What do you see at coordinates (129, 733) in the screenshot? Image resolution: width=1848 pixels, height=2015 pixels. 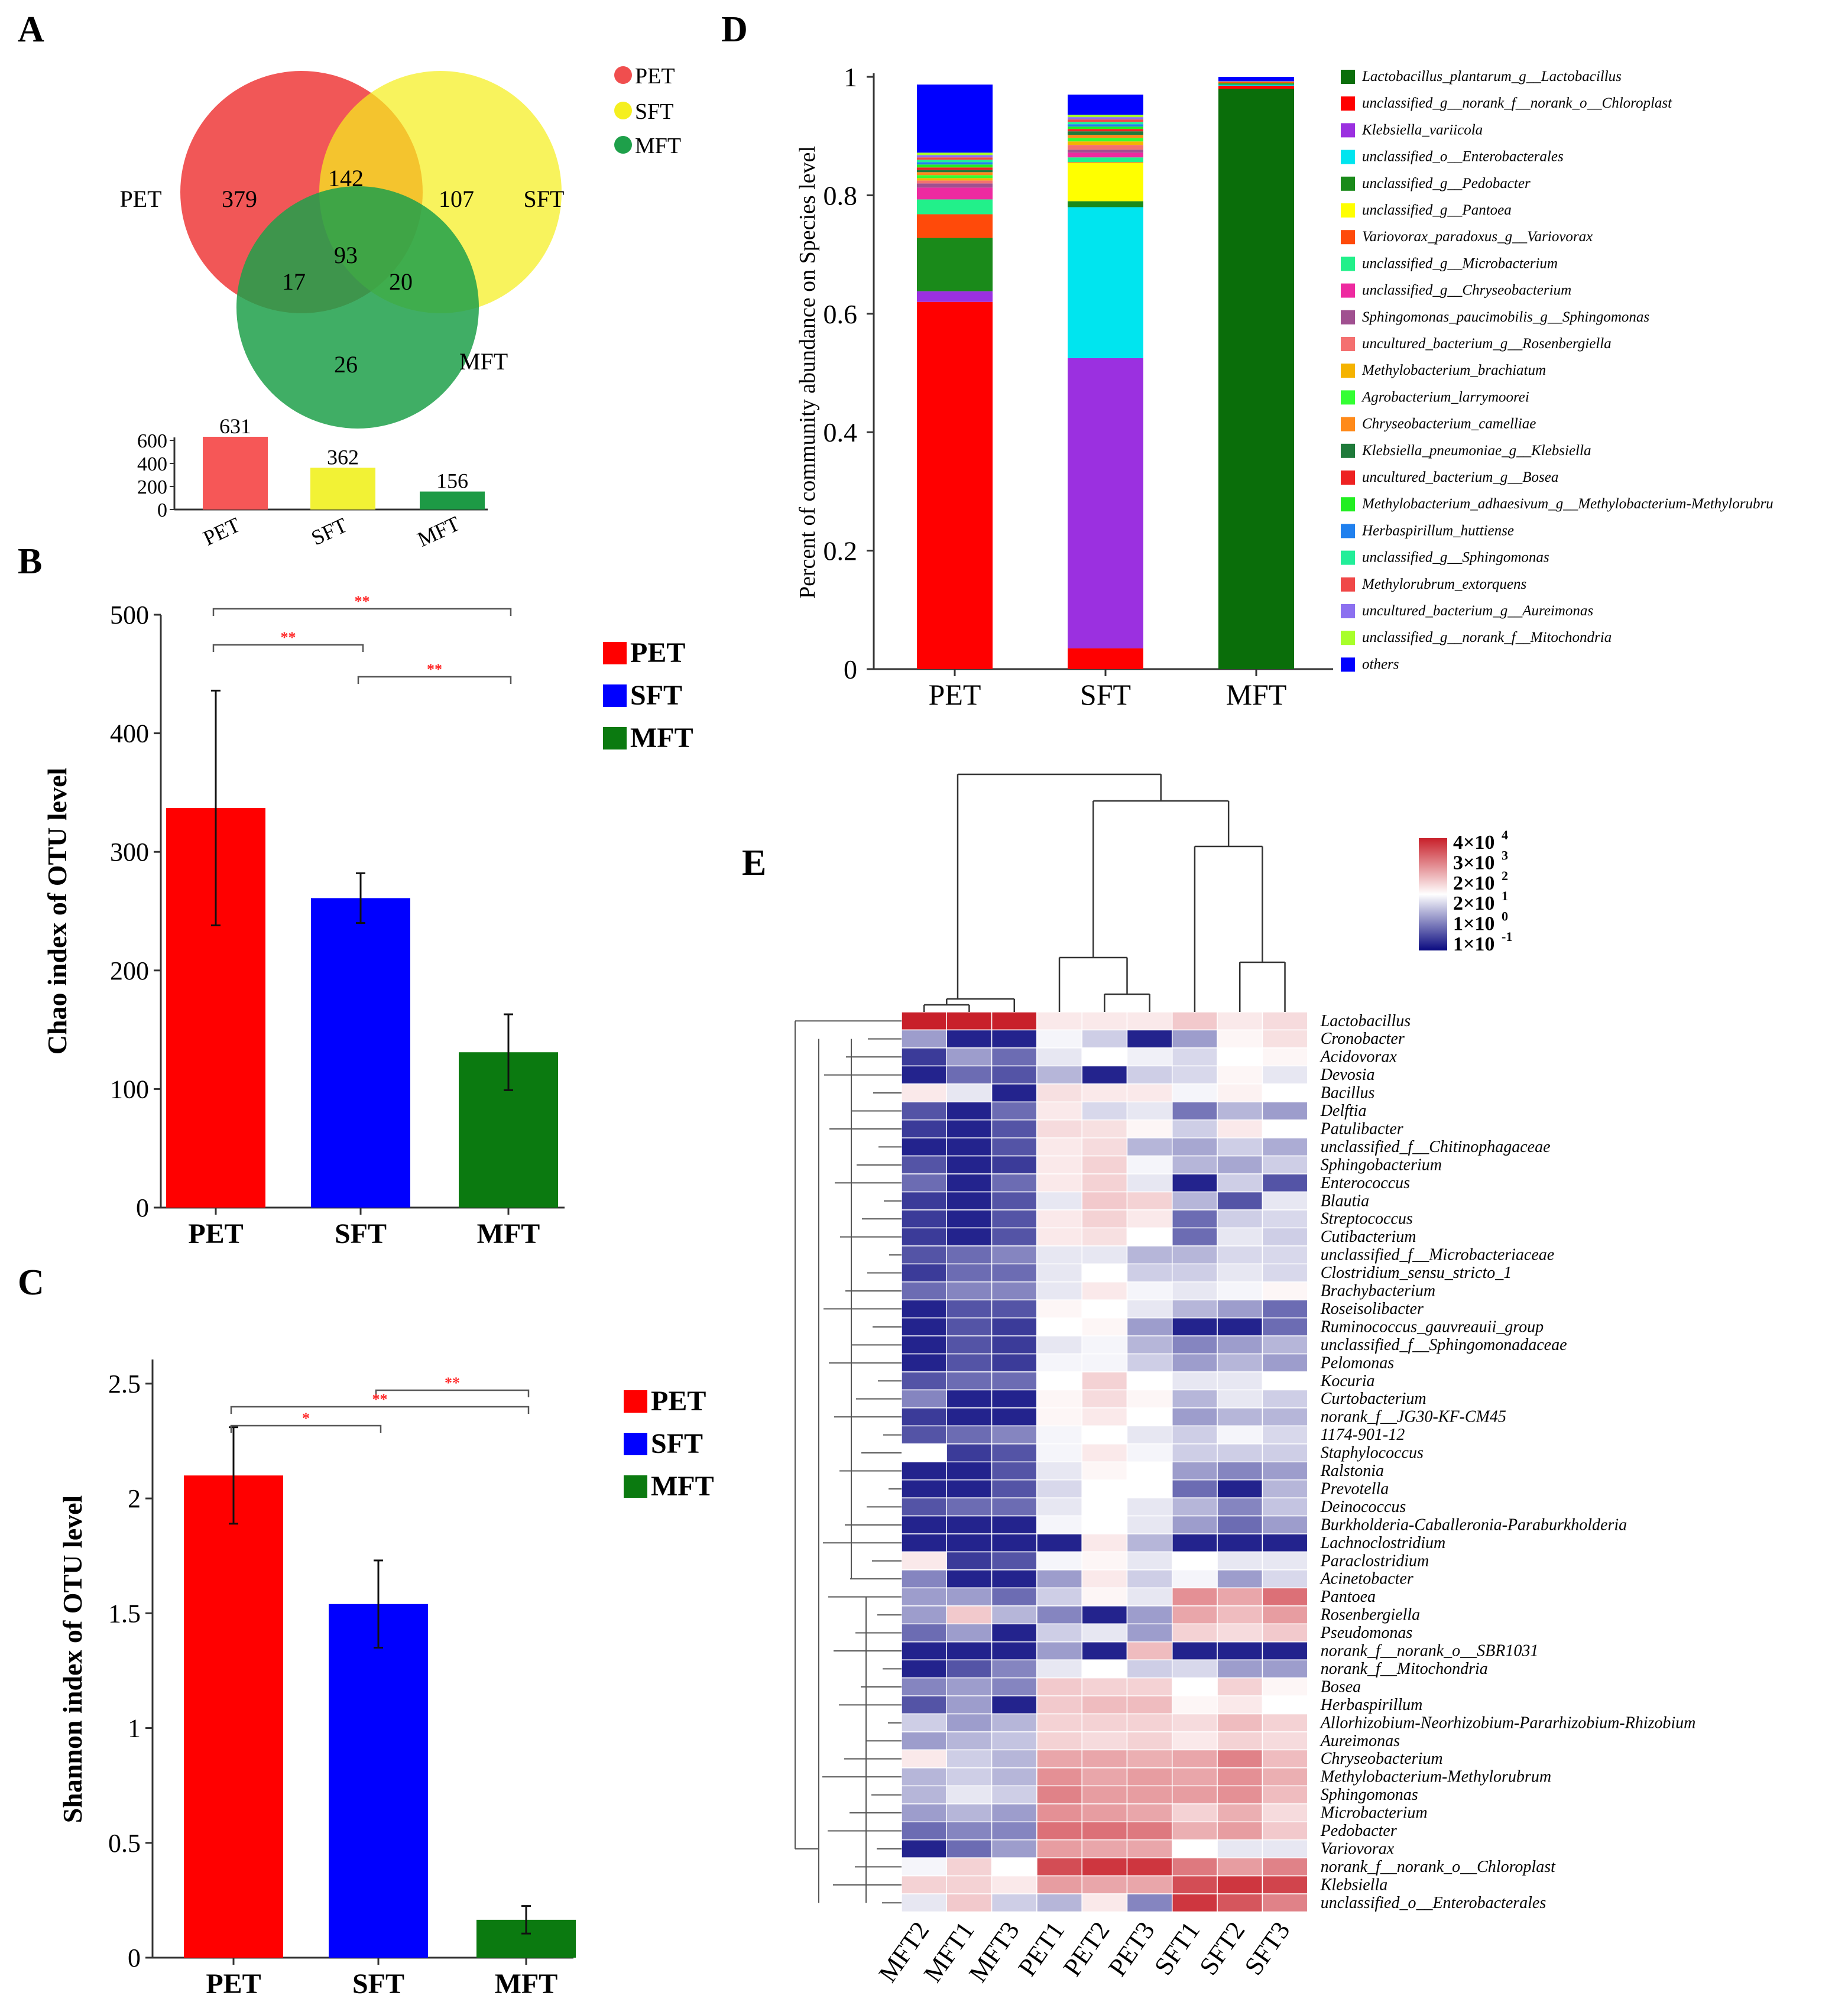 I see `y-tick-label: 400` at bounding box center [129, 733].